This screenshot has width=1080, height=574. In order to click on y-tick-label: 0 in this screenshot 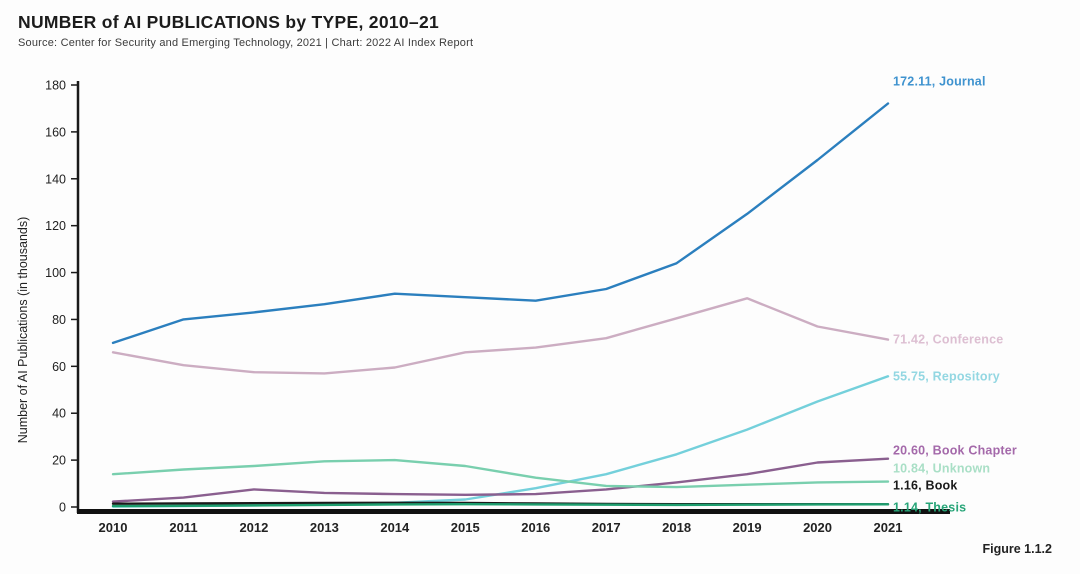, I will do `click(62, 508)`.